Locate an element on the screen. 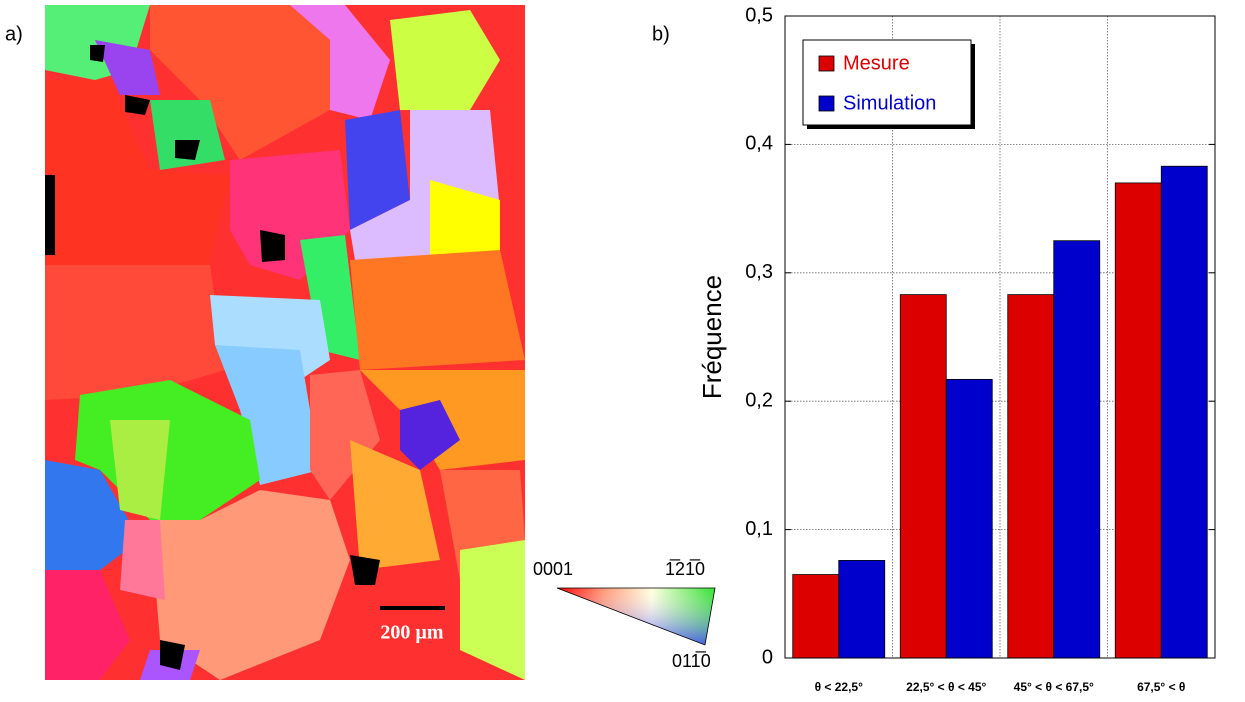 The image size is (1245, 702). key-label: 1̅21̅0 is located at coordinates (685, 569).